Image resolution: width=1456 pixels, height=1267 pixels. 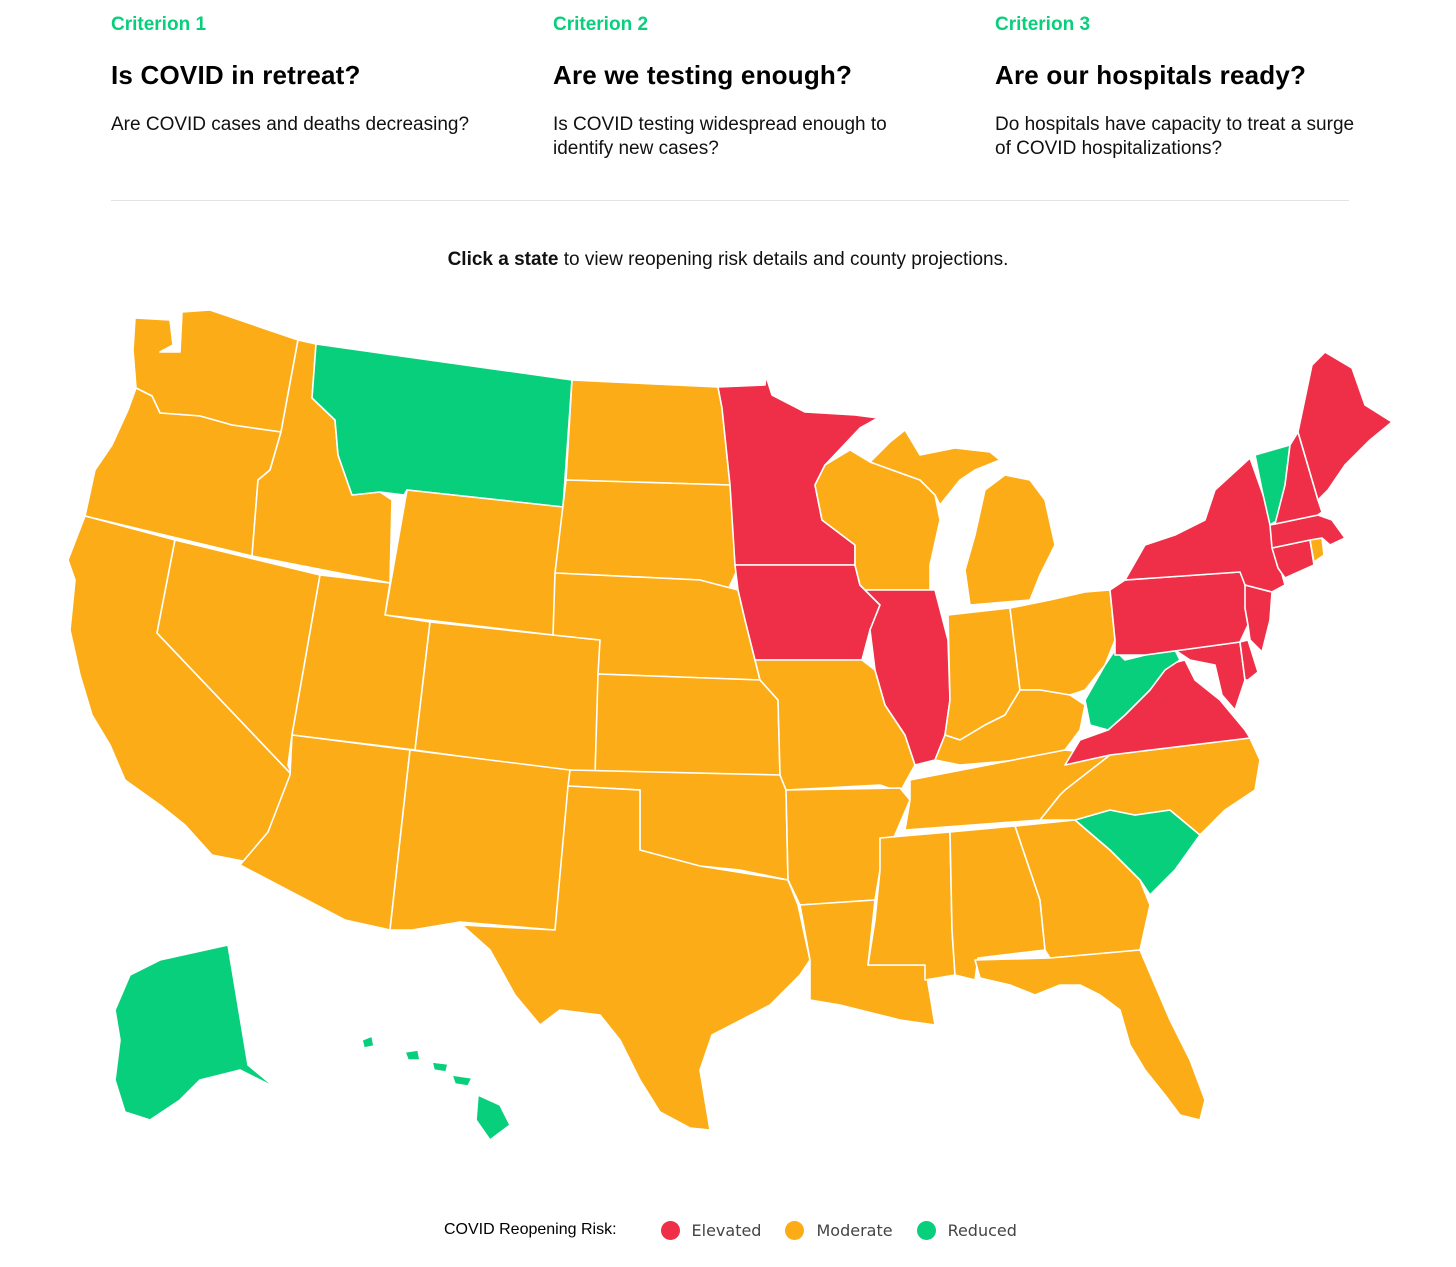 I want to click on state-ME, so click(x=1345, y=426).